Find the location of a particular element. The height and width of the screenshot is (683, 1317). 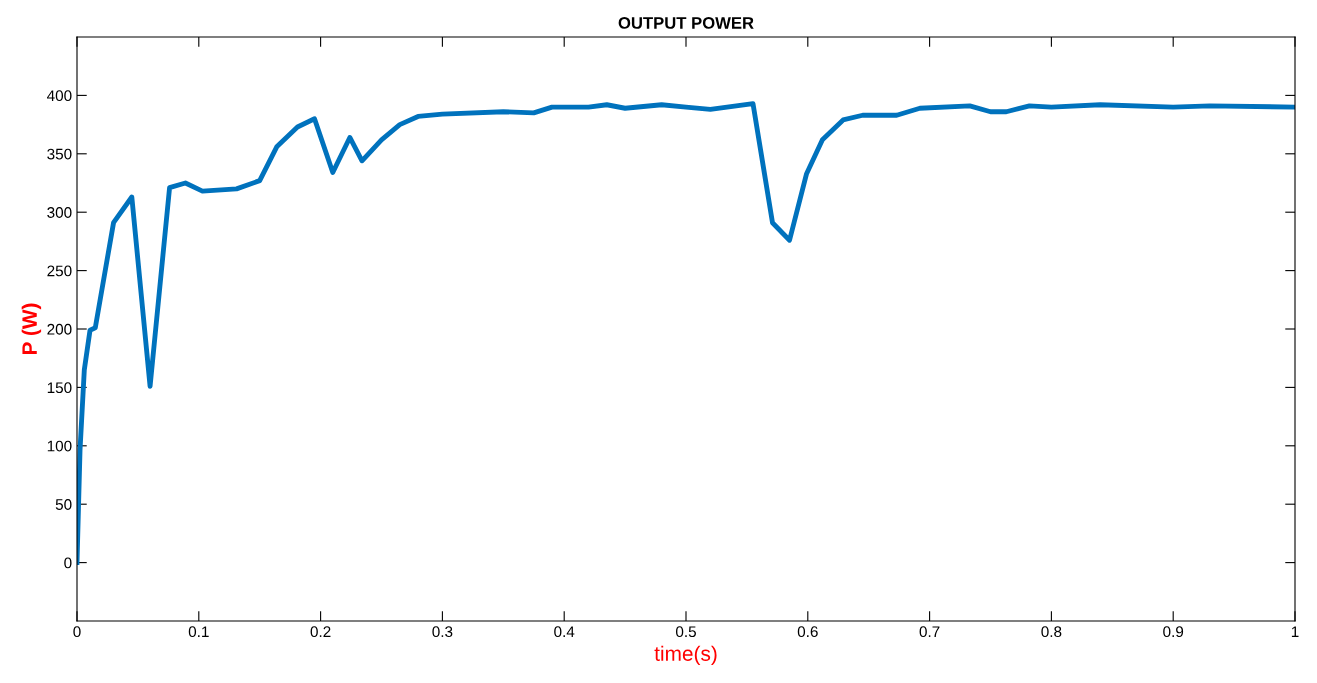

x-tick-label: 1 is located at coordinates (1295, 631).